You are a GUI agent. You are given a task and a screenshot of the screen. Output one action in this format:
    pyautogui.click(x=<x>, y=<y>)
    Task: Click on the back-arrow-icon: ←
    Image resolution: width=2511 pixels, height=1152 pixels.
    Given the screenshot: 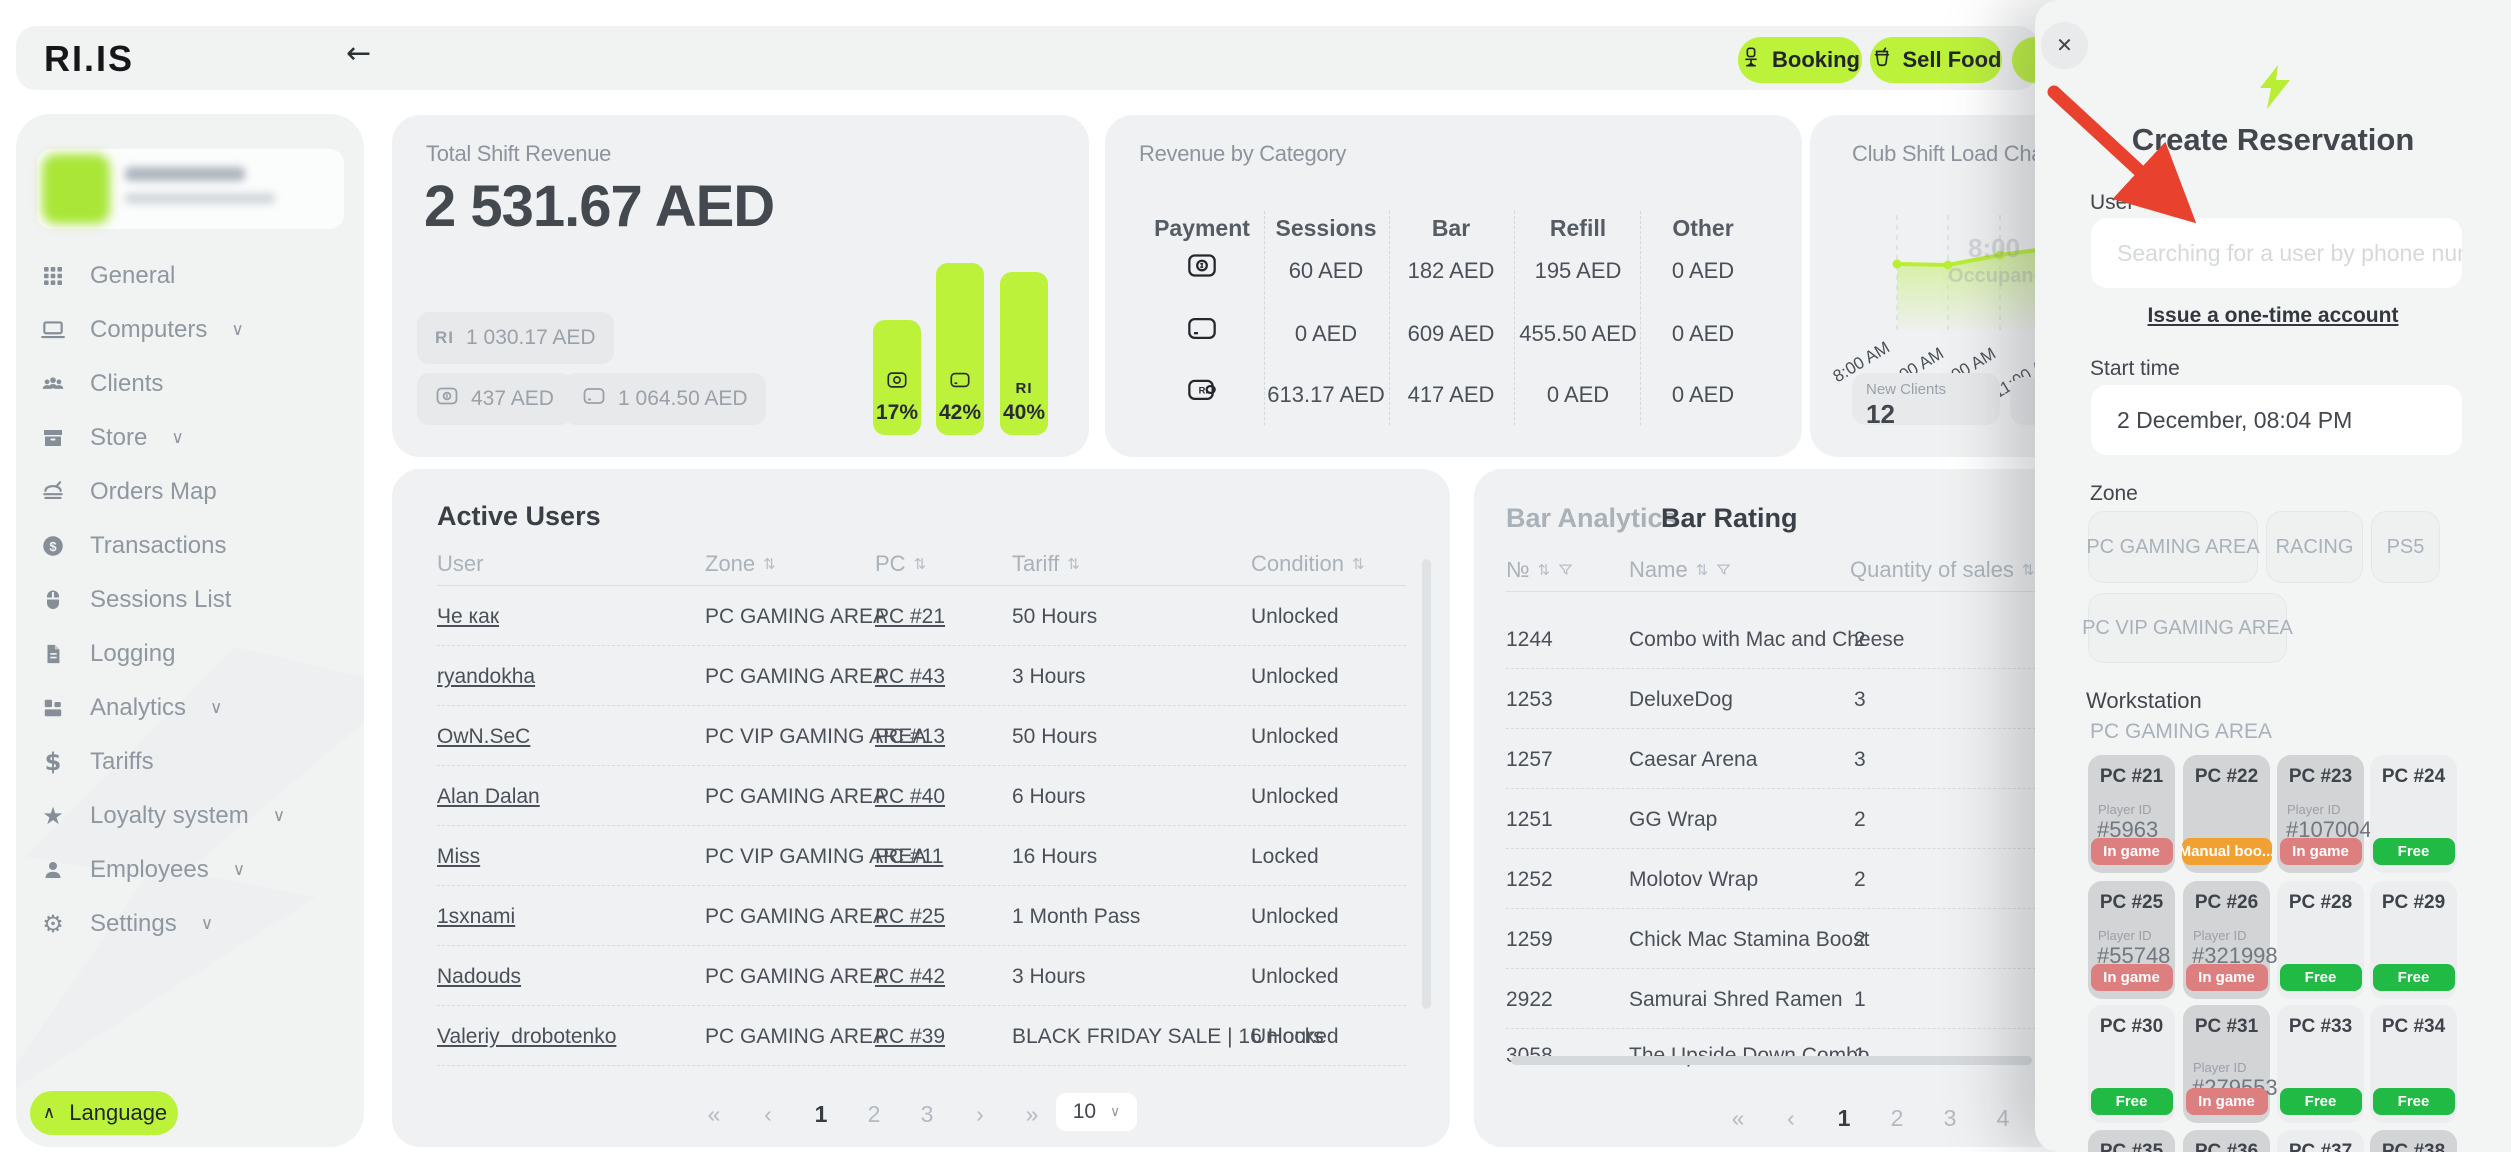 What is the action you would take?
    pyautogui.click(x=359, y=53)
    